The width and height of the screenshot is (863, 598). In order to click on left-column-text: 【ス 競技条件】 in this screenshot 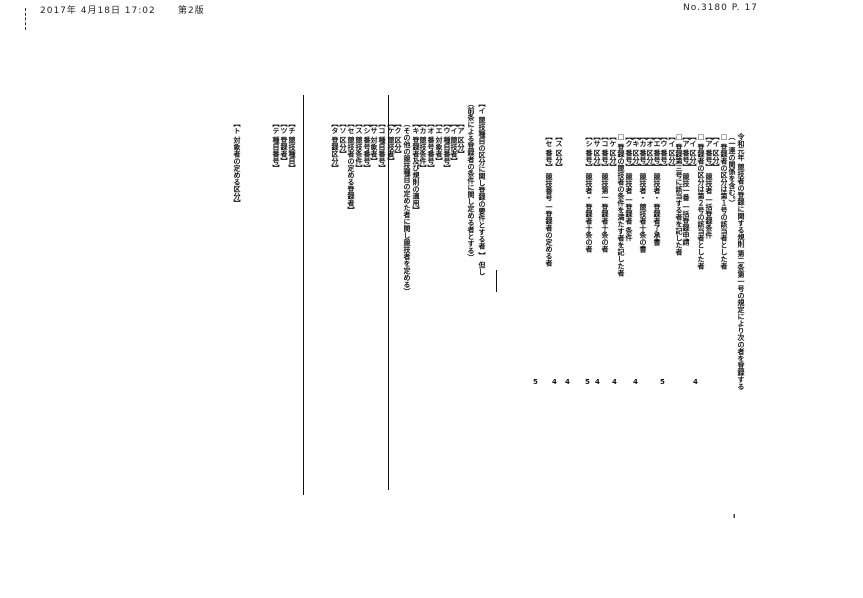, I will do `click(359, 146)`.